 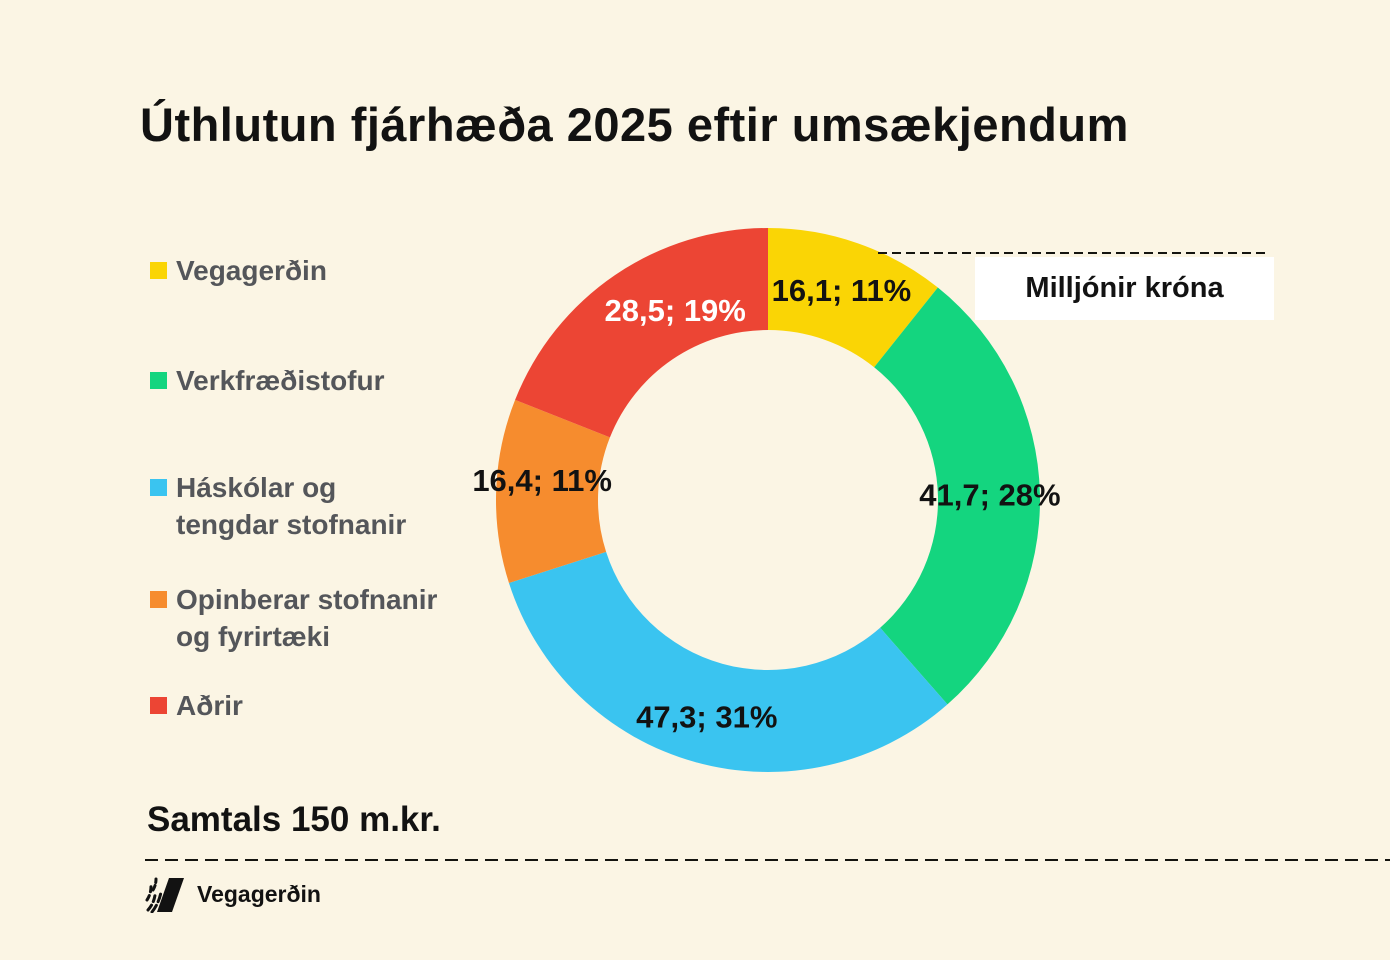 What do you see at coordinates (209, 705) in the screenshot?
I see `legend-label-5: Aðrir` at bounding box center [209, 705].